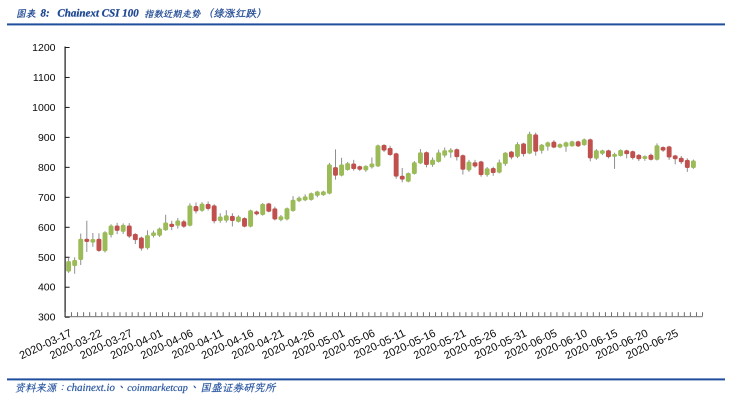 The image size is (741, 407). What do you see at coordinates (47, 198) in the screenshot?
I see `svg-text: 700` at bounding box center [47, 198].